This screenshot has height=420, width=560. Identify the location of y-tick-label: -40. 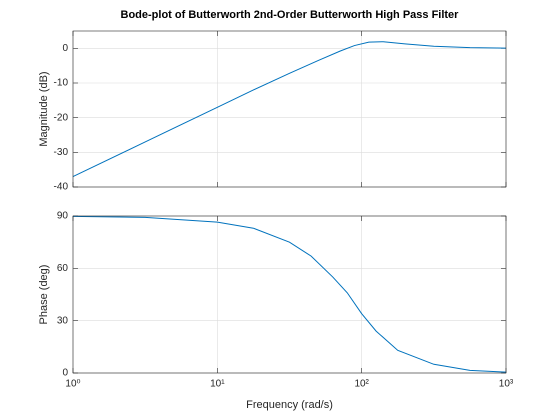
(61, 187).